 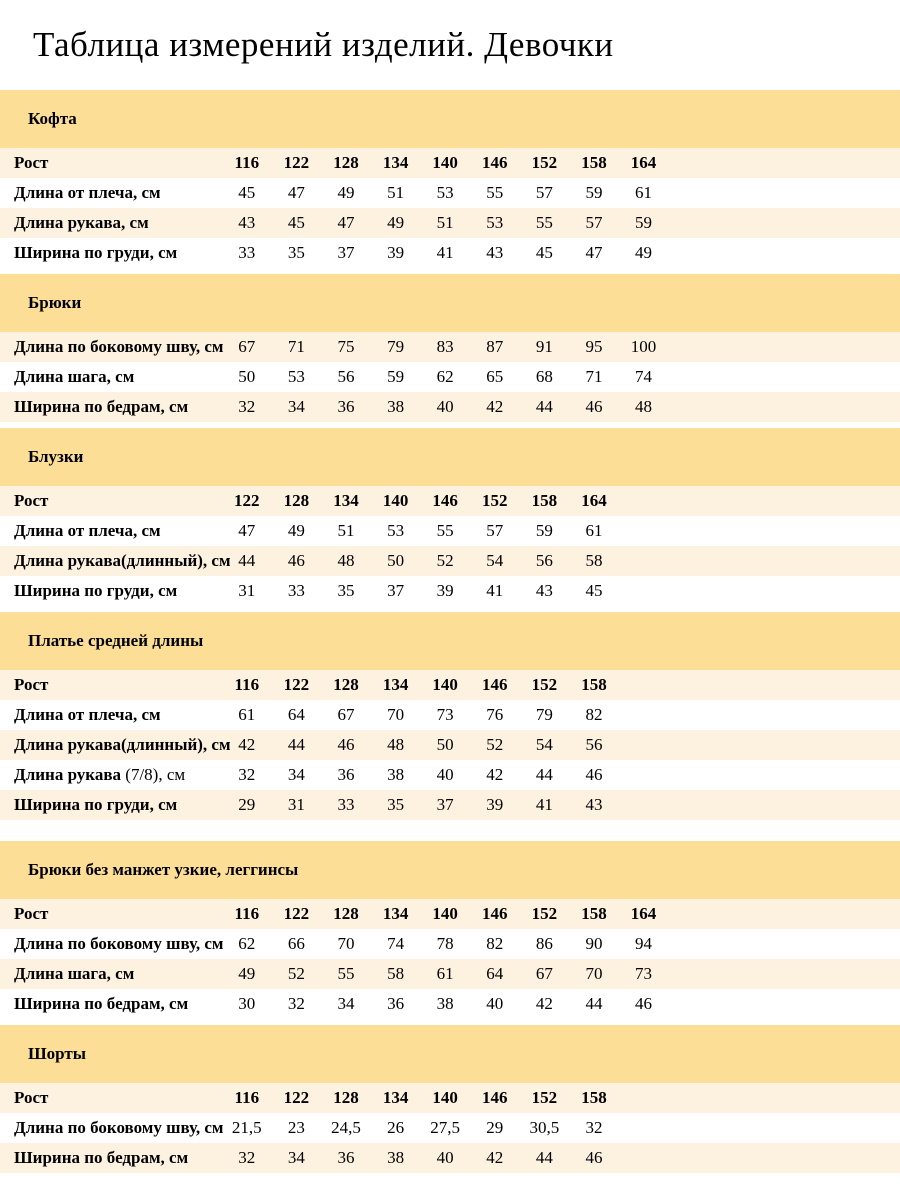 What do you see at coordinates (594, 560) in the screenshot?
I see `cell-value: 58` at bounding box center [594, 560].